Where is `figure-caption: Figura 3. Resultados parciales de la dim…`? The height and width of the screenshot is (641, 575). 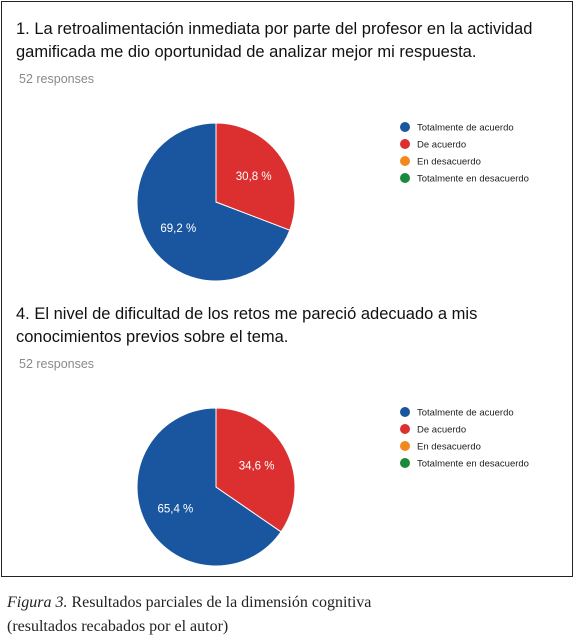 figure-caption: Figura 3. Resultados parciales de la dim… is located at coordinates (287, 615).